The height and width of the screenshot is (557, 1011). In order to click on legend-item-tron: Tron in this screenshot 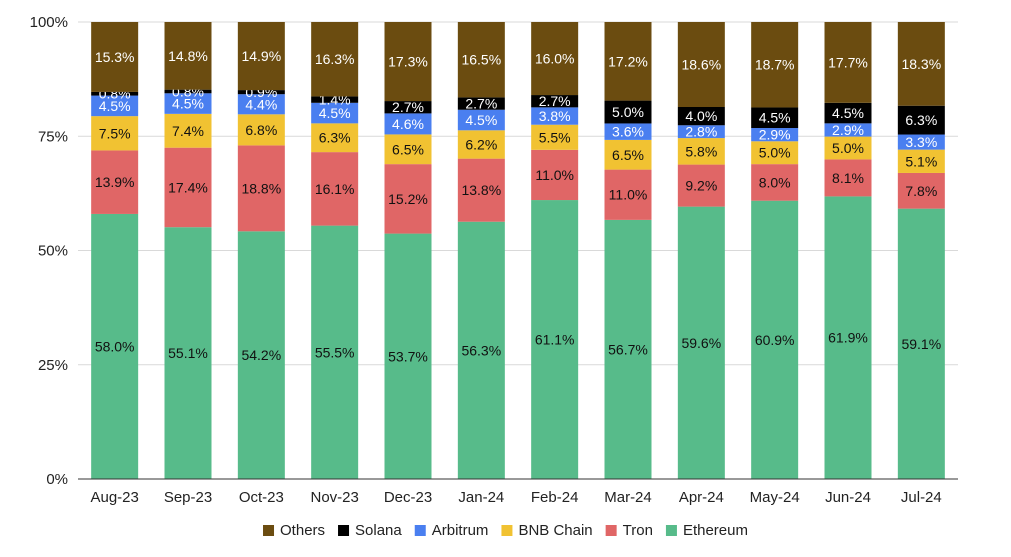, I will do `click(629, 530)`.